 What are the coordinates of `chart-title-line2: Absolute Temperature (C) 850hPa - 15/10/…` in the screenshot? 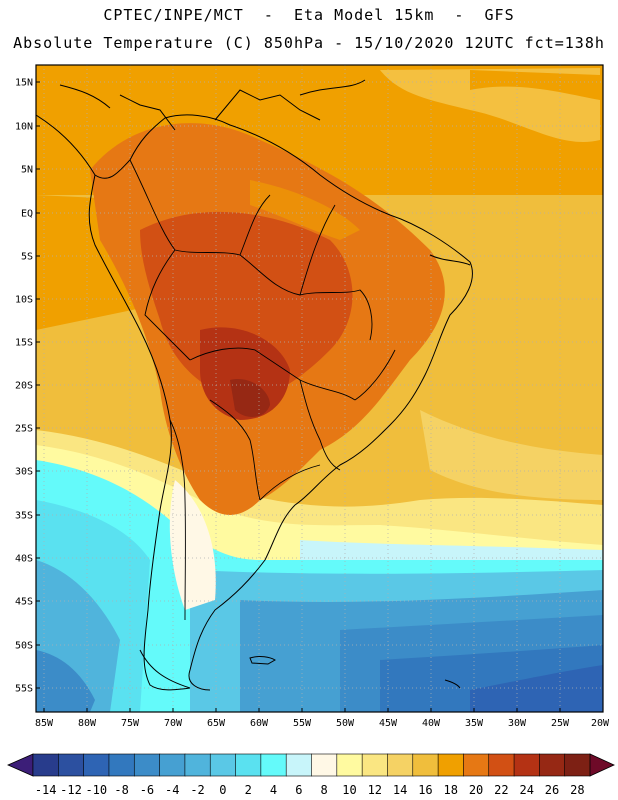 It's located at (309, 43).